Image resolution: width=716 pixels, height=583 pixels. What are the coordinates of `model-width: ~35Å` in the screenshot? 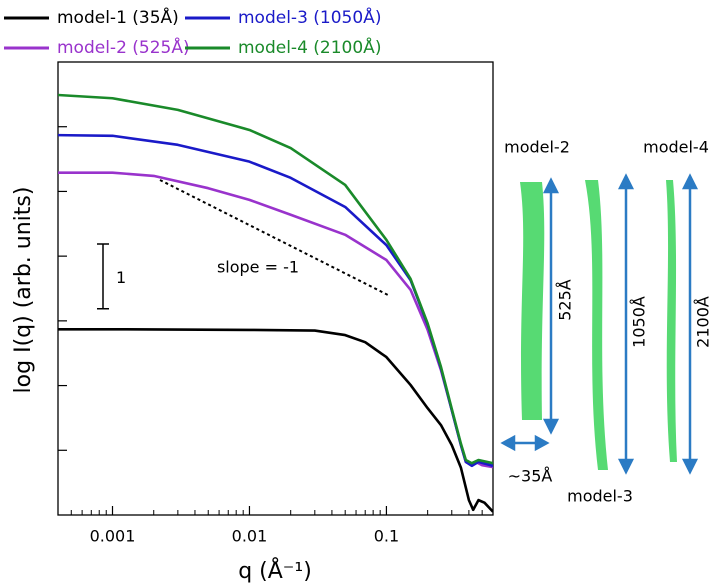 It's located at (530, 476).